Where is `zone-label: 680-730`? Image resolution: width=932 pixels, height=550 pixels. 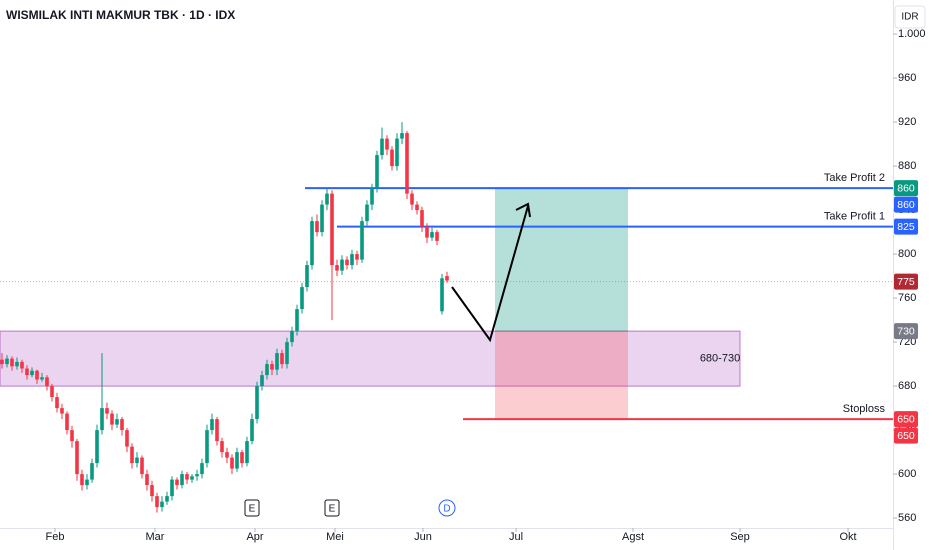
zone-label: 680-730 is located at coordinates (720, 359).